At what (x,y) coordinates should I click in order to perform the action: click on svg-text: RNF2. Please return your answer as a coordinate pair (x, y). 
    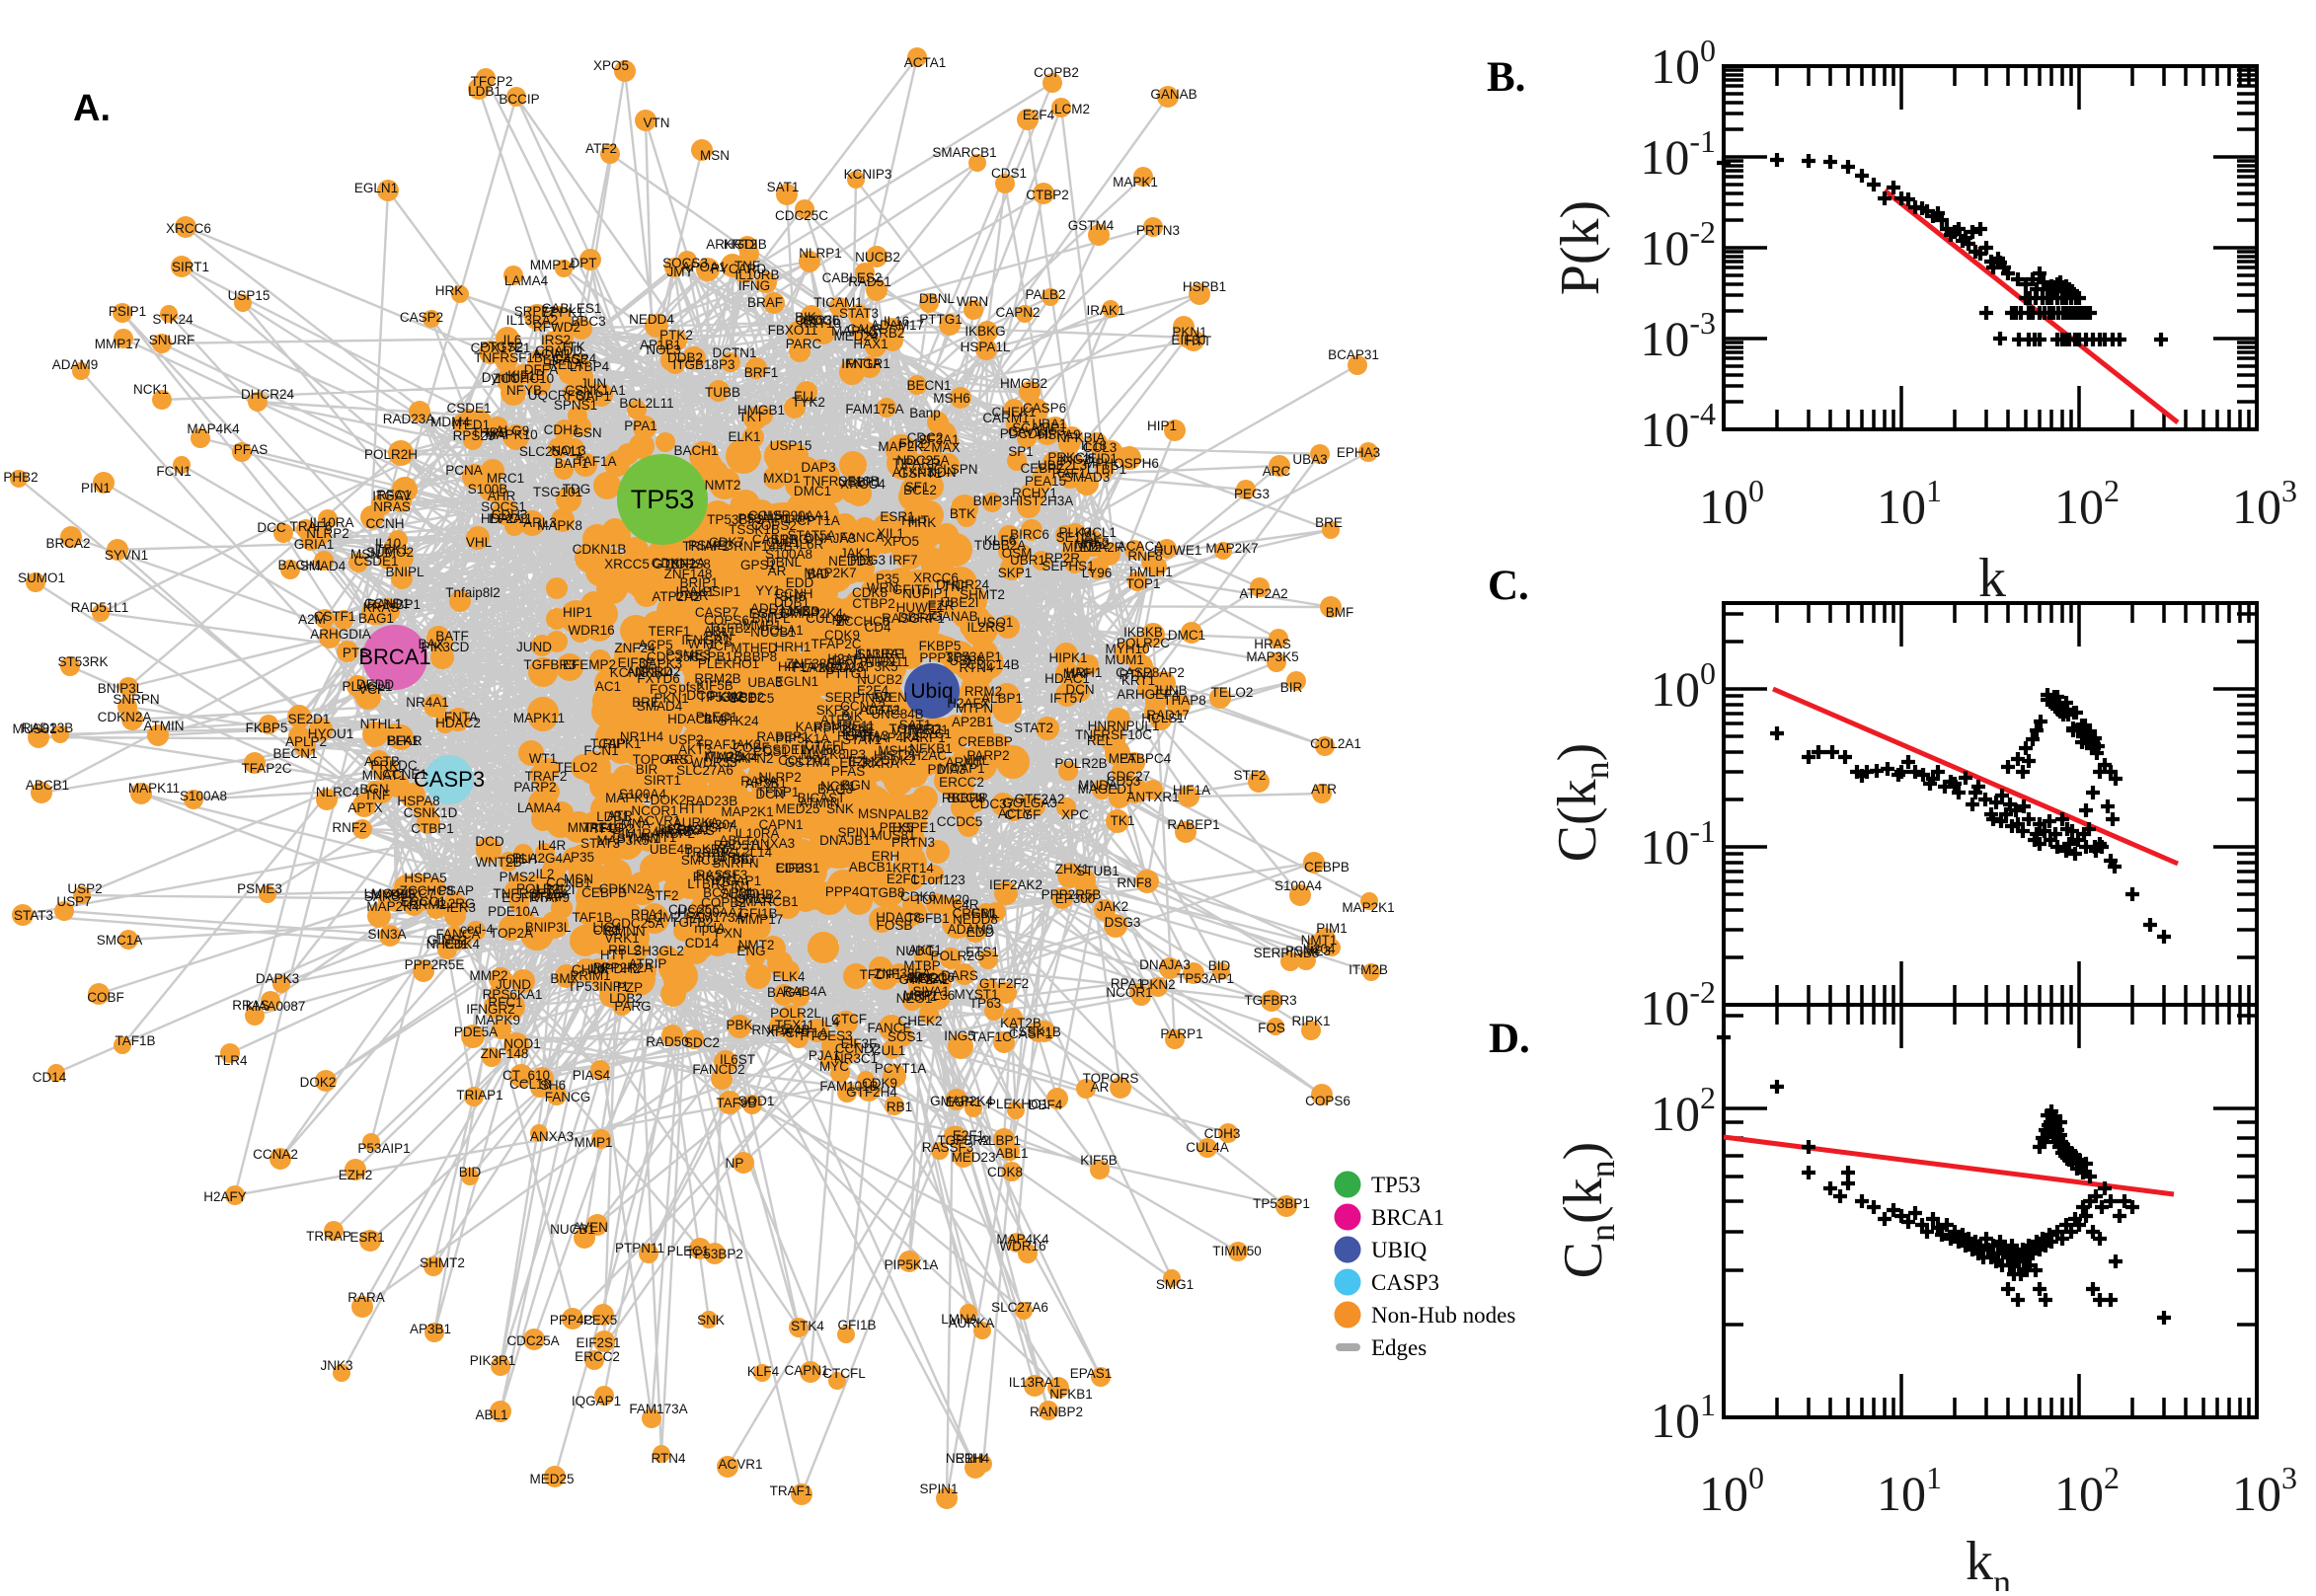
    Looking at the image, I should click on (349, 827).